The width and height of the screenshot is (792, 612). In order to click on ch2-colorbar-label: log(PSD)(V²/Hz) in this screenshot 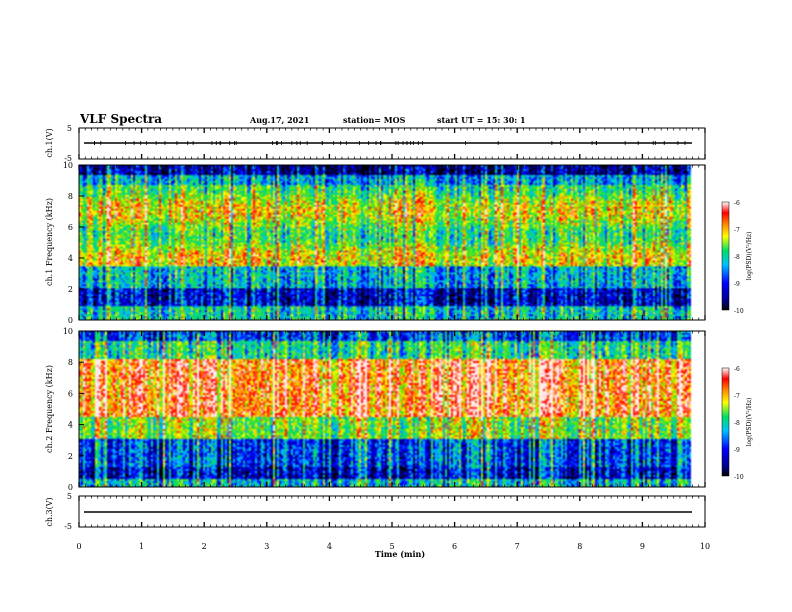, I will do `click(749, 422)`.